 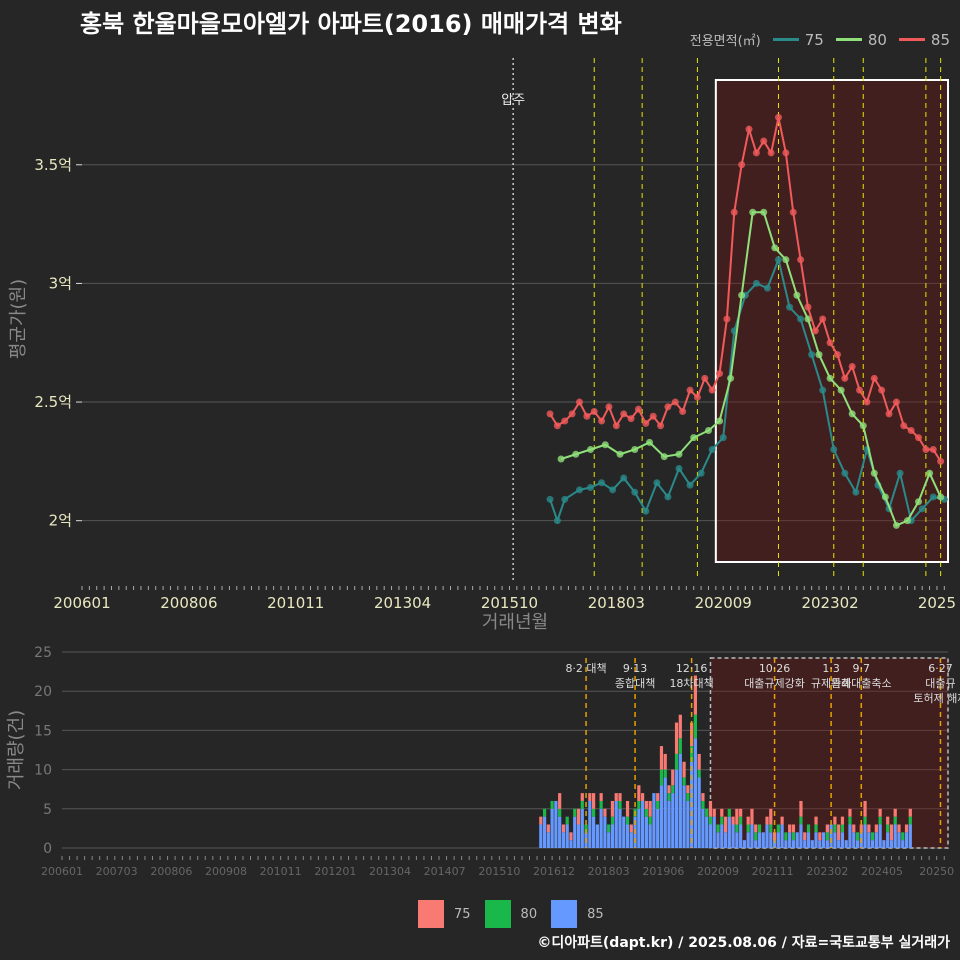 I want to click on bar-y-tick-label: 25, so click(x=43, y=653).